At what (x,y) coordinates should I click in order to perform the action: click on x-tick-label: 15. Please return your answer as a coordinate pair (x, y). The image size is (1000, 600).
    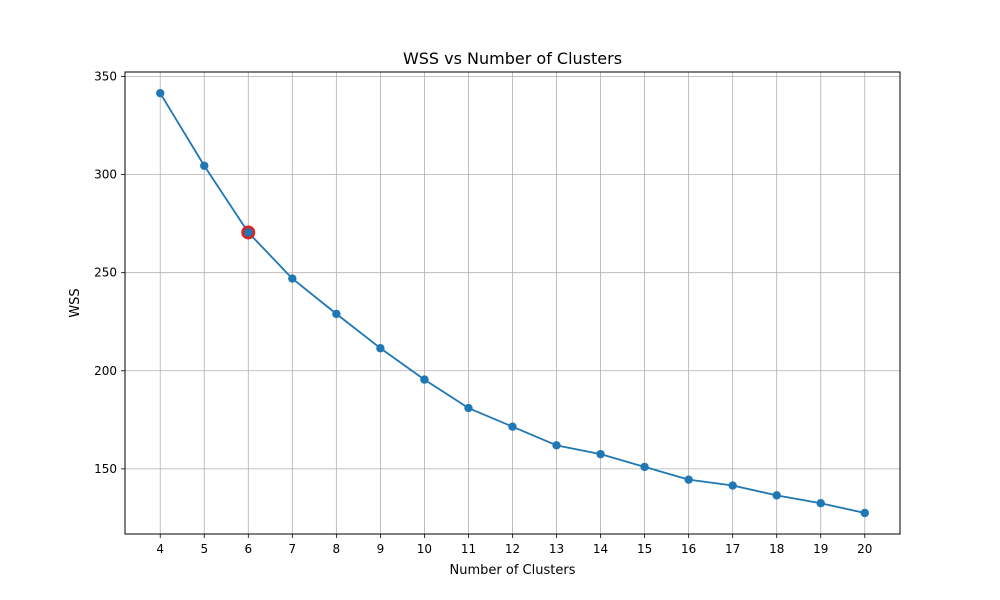
    Looking at the image, I should click on (644, 549).